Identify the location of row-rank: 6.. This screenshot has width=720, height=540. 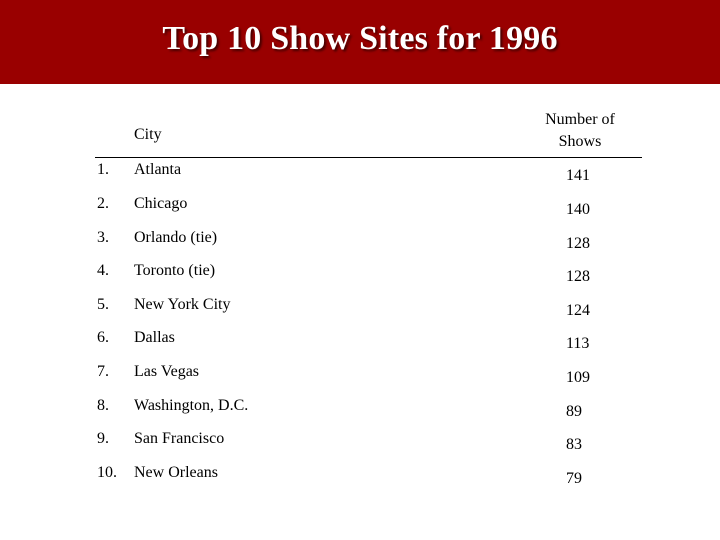
(103, 337).